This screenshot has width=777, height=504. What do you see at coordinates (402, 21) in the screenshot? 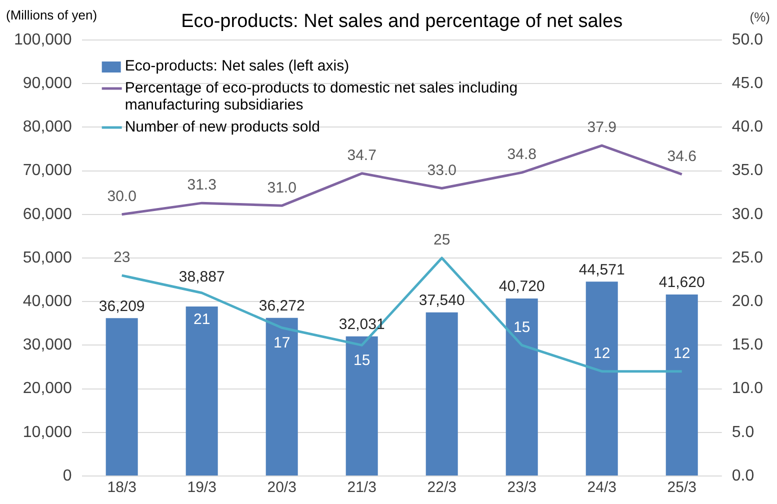
I see `chart-title: Eco-products: Net sales and percentage of net sales` at bounding box center [402, 21].